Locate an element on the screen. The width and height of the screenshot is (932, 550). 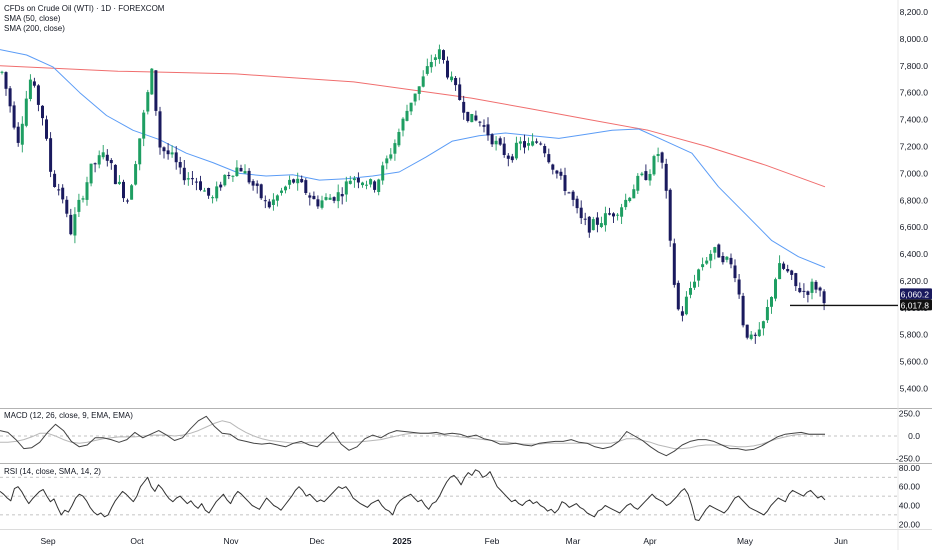
chart-title-legend: CFDs on Crude Oil (WTI) · 1D · FOREXCOM is located at coordinates (84, 8).